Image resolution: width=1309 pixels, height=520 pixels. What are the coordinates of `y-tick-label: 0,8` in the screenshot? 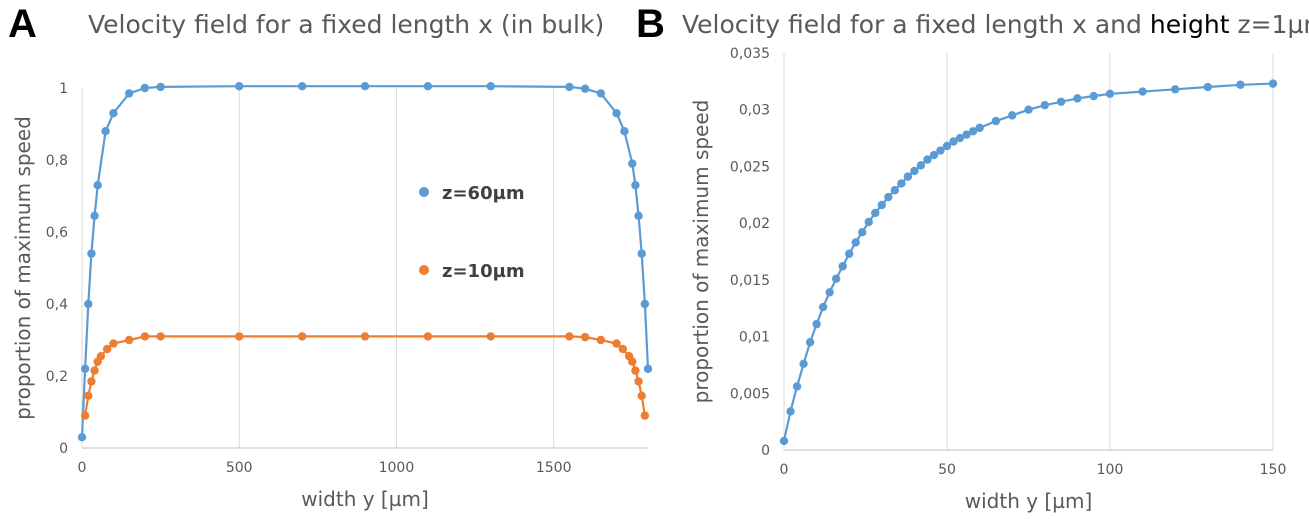 It's located at (57, 161).